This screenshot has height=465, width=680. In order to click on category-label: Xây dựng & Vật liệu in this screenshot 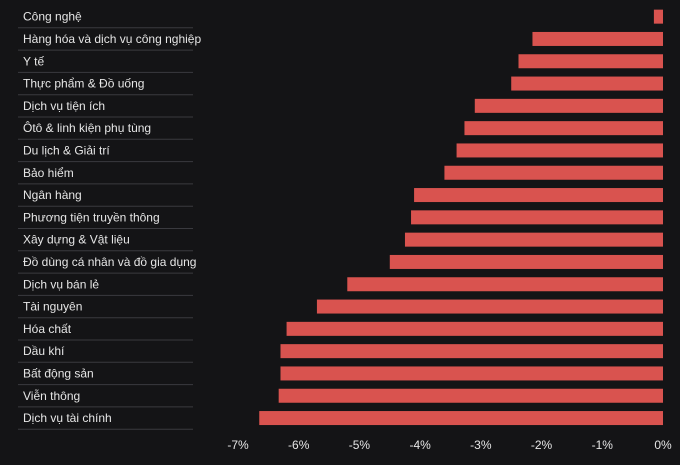, I will do `click(76, 240)`.